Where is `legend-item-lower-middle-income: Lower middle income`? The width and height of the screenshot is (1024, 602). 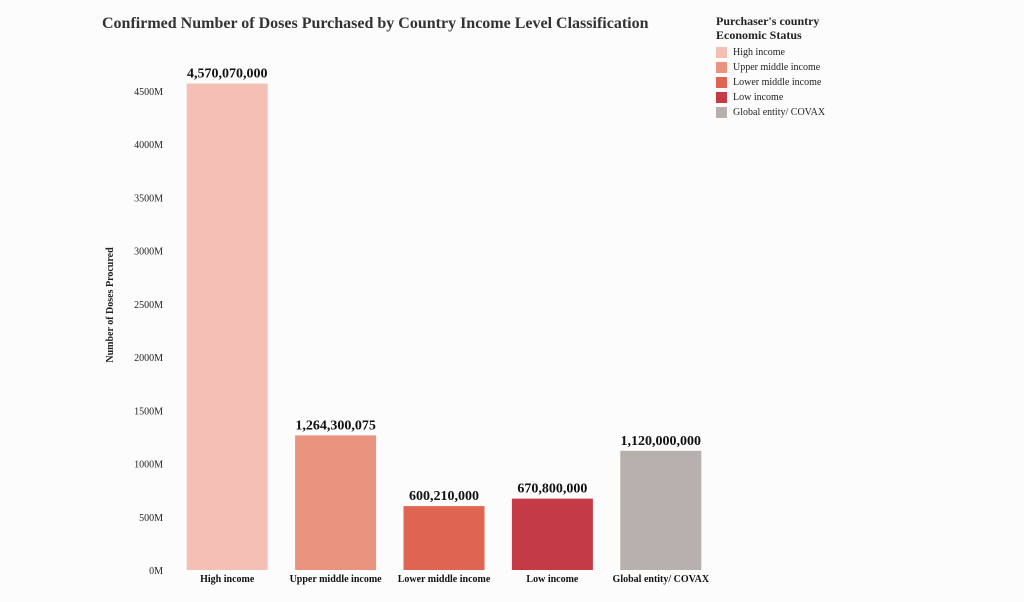
legend-item-lower-middle-income: Lower middle income is located at coordinates (770, 82).